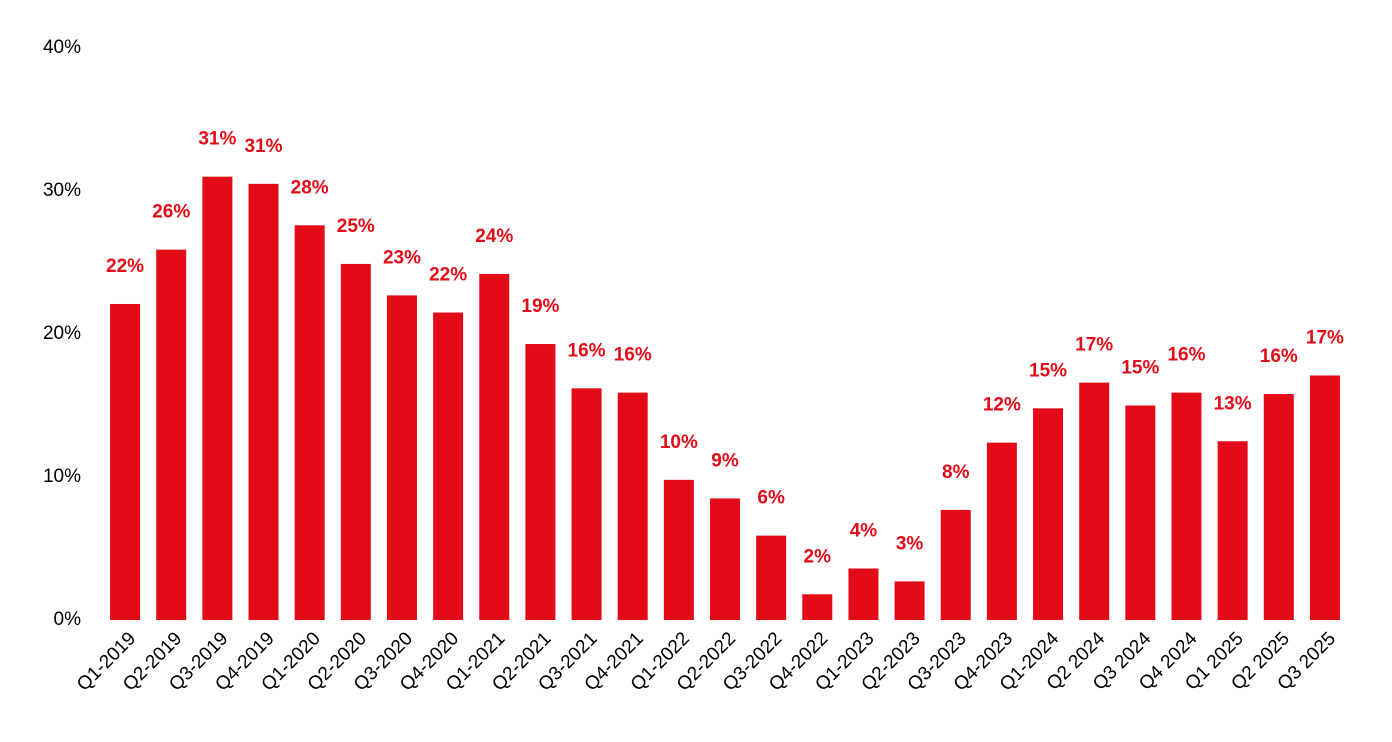 The height and width of the screenshot is (742, 1392). I want to click on value-label: 25%, so click(356, 226).